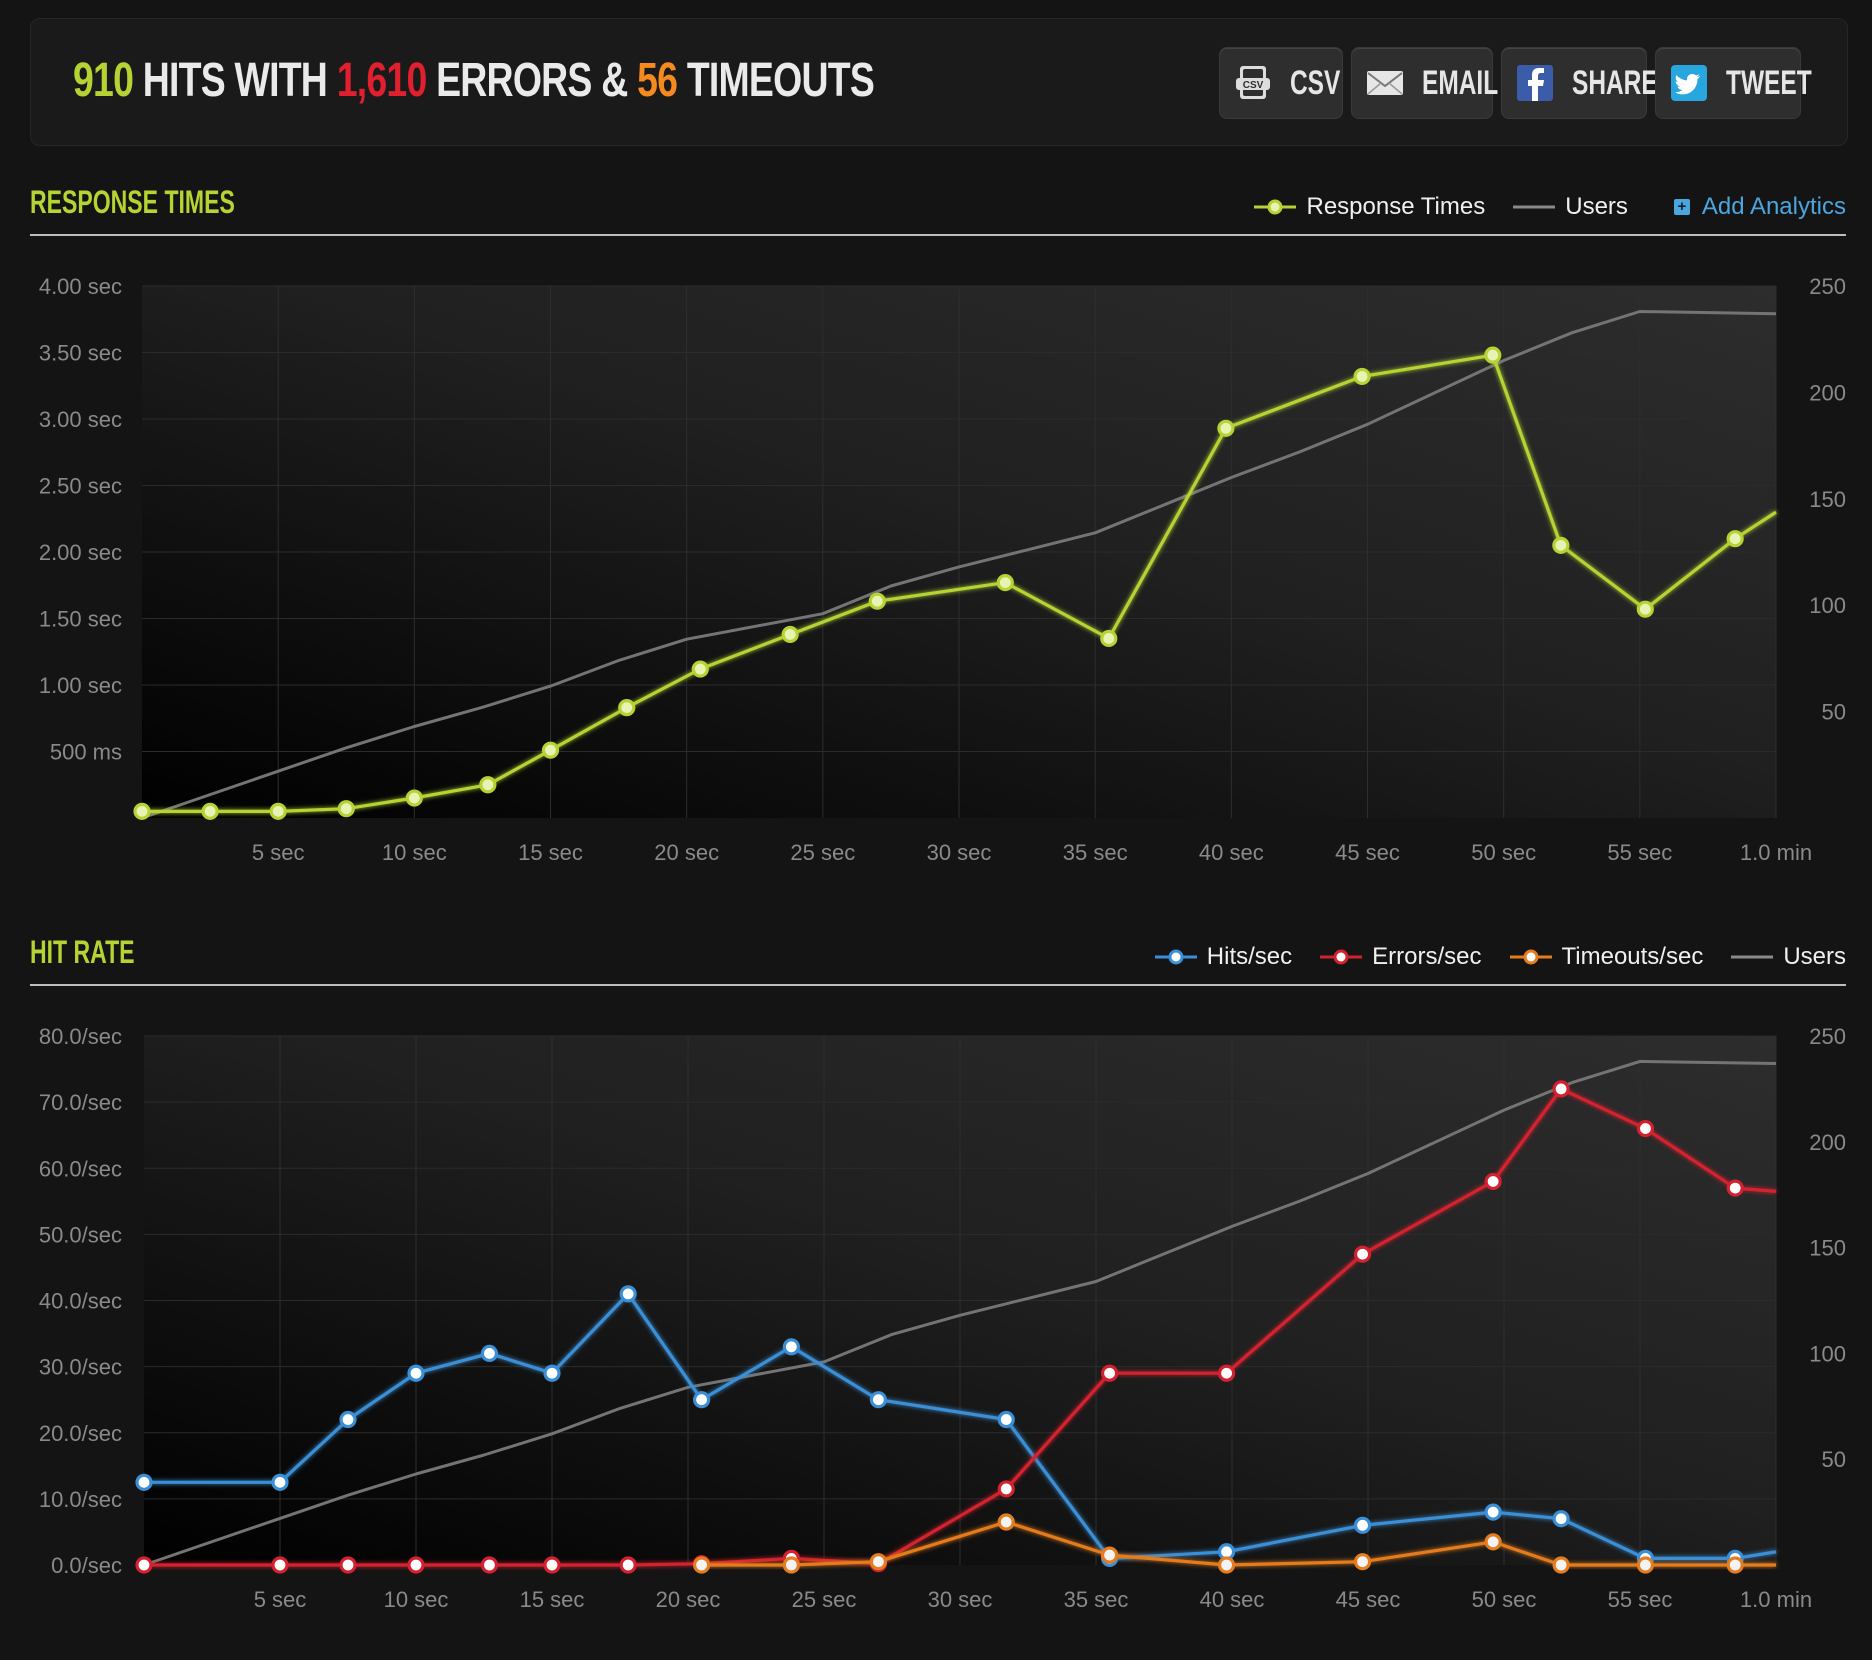  What do you see at coordinates (1281, 83) in the screenshot?
I see `csv-button: CSV CSV` at bounding box center [1281, 83].